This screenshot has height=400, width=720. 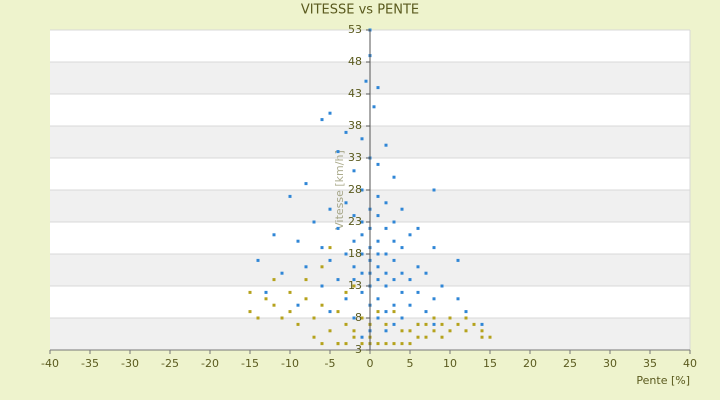 What do you see at coordinates (530, 363) in the screenshot?
I see `x-tick-label: 20` at bounding box center [530, 363].